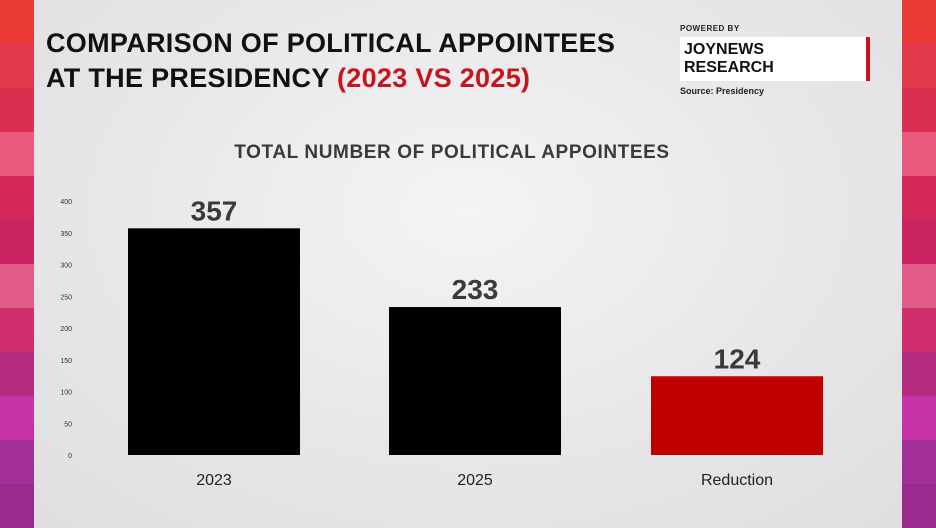  I want to click on y-tick-label: 50, so click(68, 424).